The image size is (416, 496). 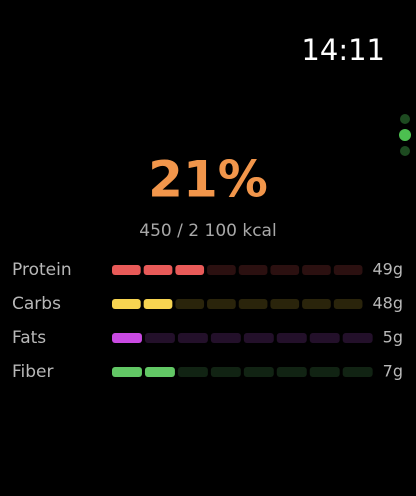 I want to click on percent: 21%, so click(x=208, y=180).